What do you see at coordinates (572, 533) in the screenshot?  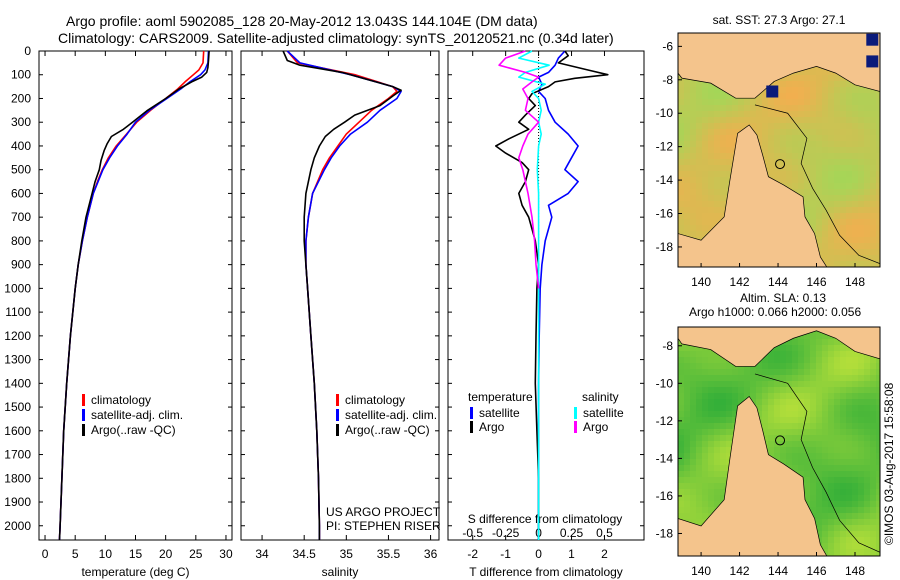 I see `s-tick-label: 0.25` at bounding box center [572, 533].